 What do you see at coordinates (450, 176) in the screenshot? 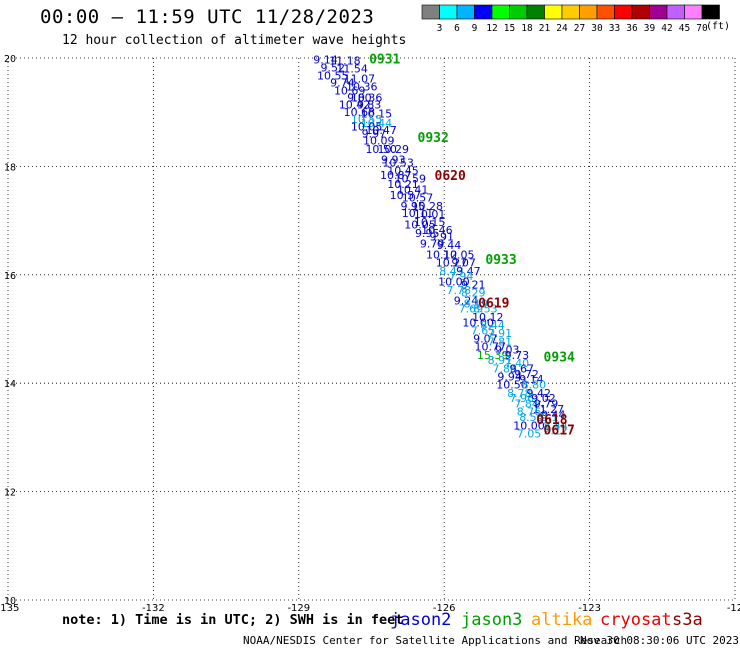
I see `pass-id-label: 0620` at bounding box center [450, 176].